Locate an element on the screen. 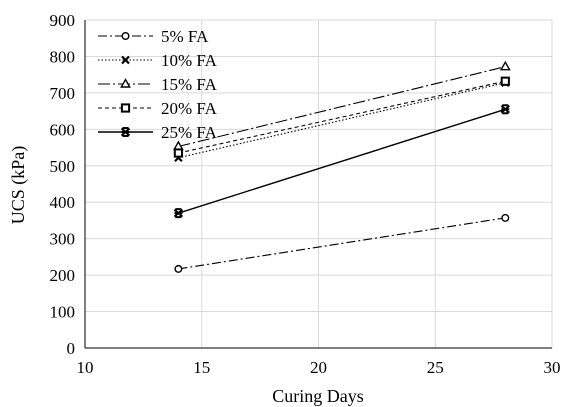 This screenshot has height=407, width=568. legend-item: 20% FA is located at coordinates (158, 108).